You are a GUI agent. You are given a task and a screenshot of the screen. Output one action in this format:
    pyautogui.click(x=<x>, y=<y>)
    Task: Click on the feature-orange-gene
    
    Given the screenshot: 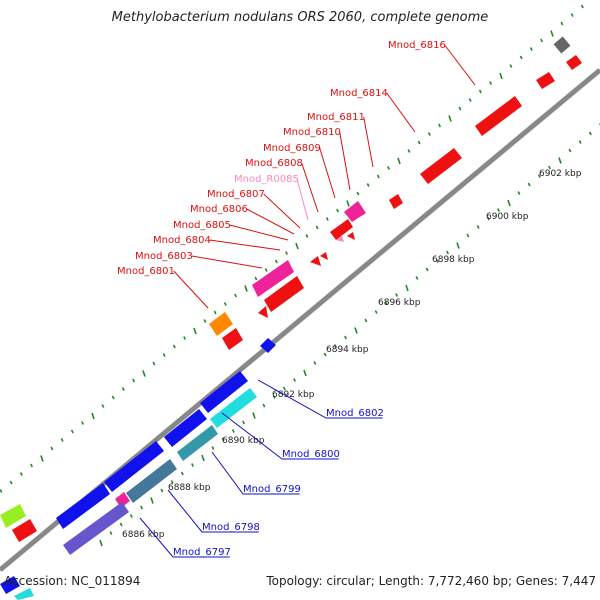 What is the action you would take?
    pyautogui.click(x=221, y=324)
    